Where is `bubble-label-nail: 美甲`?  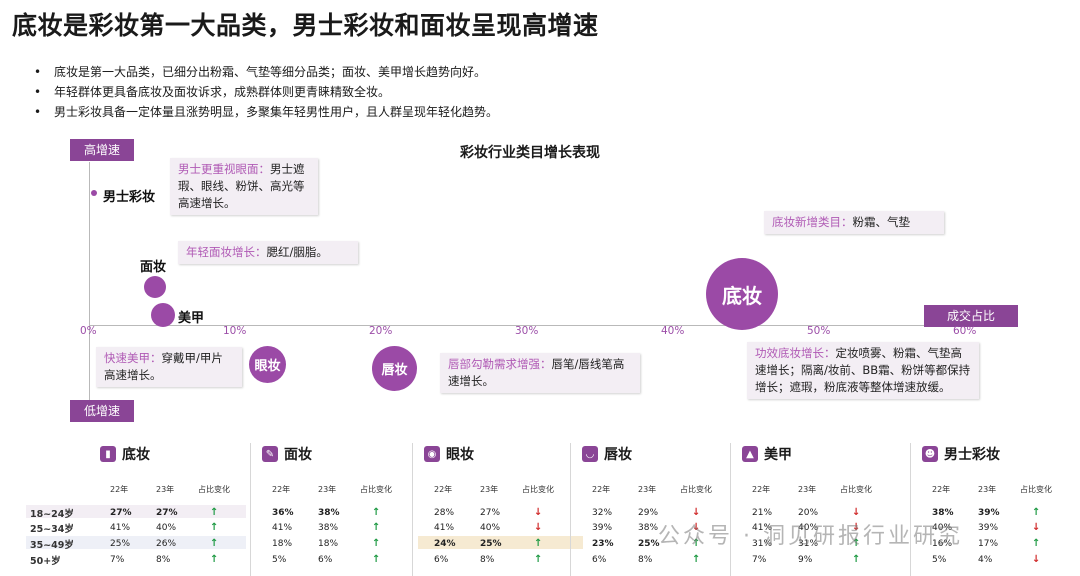
bubble-label-nail: 美甲 is located at coordinates (191, 318).